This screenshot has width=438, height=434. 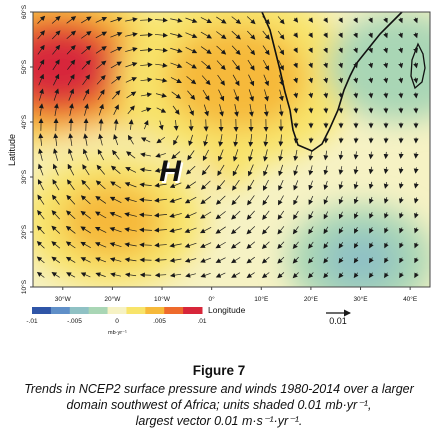 What do you see at coordinates (24, 66) in the screenshot?
I see `y-tick-label-4: 50°S` at bounding box center [24, 66].